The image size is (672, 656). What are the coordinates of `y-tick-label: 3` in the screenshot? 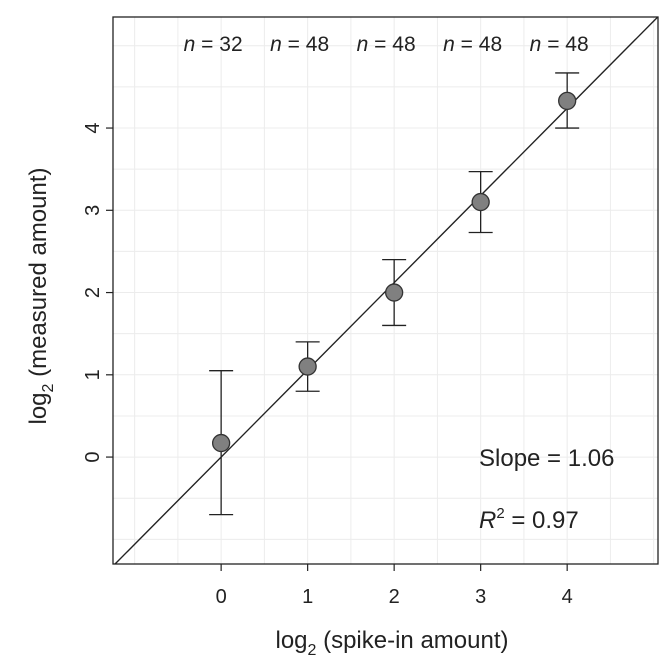 It's located at (93, 210).